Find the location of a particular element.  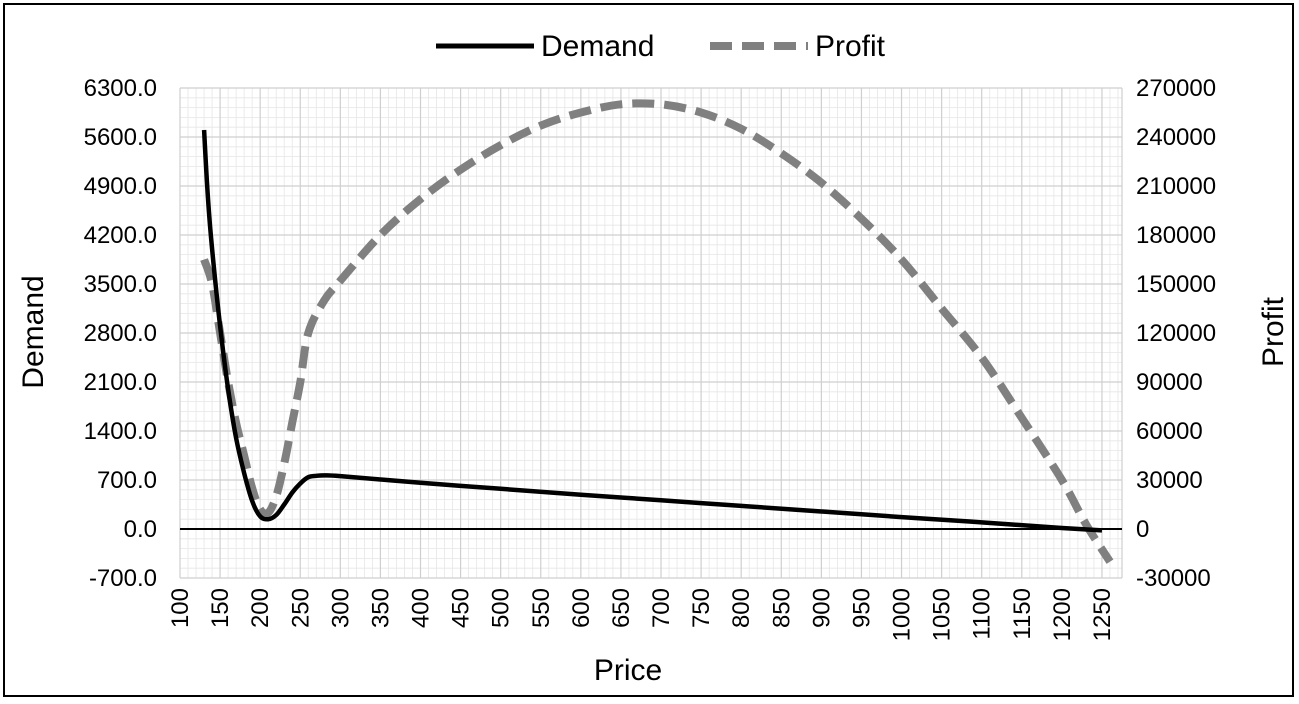

x-tick-label: 950 is located at coordinates (861, 608).